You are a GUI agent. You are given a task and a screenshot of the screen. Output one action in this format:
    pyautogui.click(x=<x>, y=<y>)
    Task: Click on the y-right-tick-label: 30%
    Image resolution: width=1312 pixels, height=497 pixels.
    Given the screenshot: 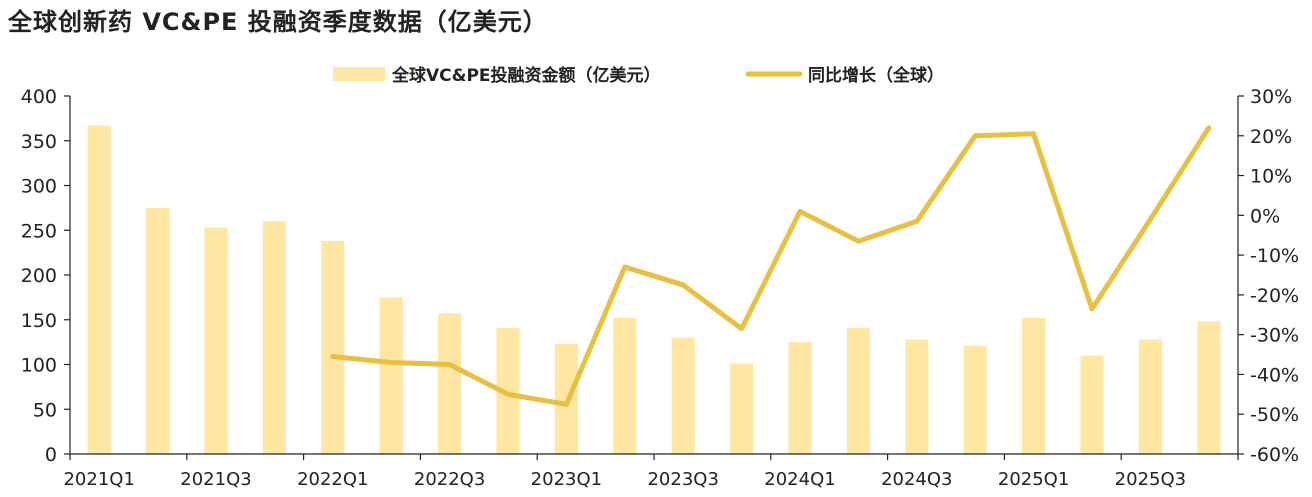 What is the action you would take?
    pyautogui.click(x=1271, y=97)
    